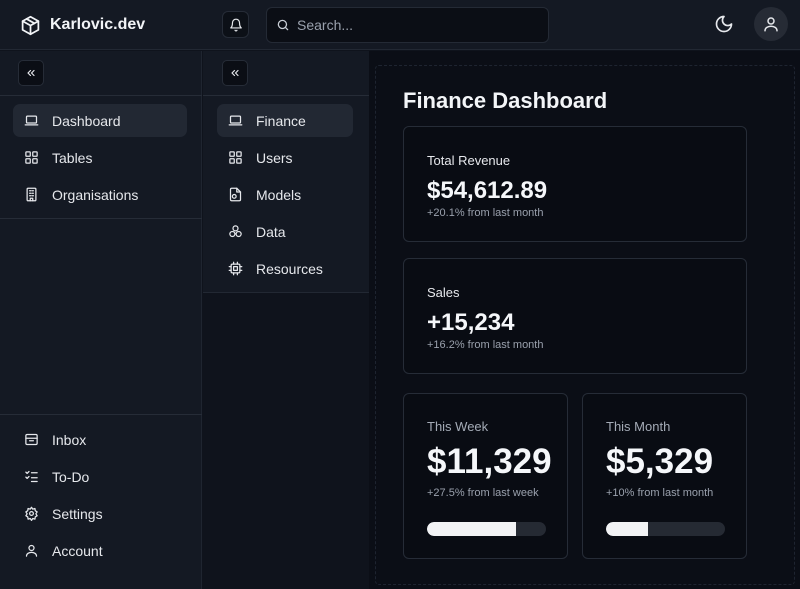 The image size is (800, 589). I want to click on subnav-item-label: Finance, so click(281, 120).